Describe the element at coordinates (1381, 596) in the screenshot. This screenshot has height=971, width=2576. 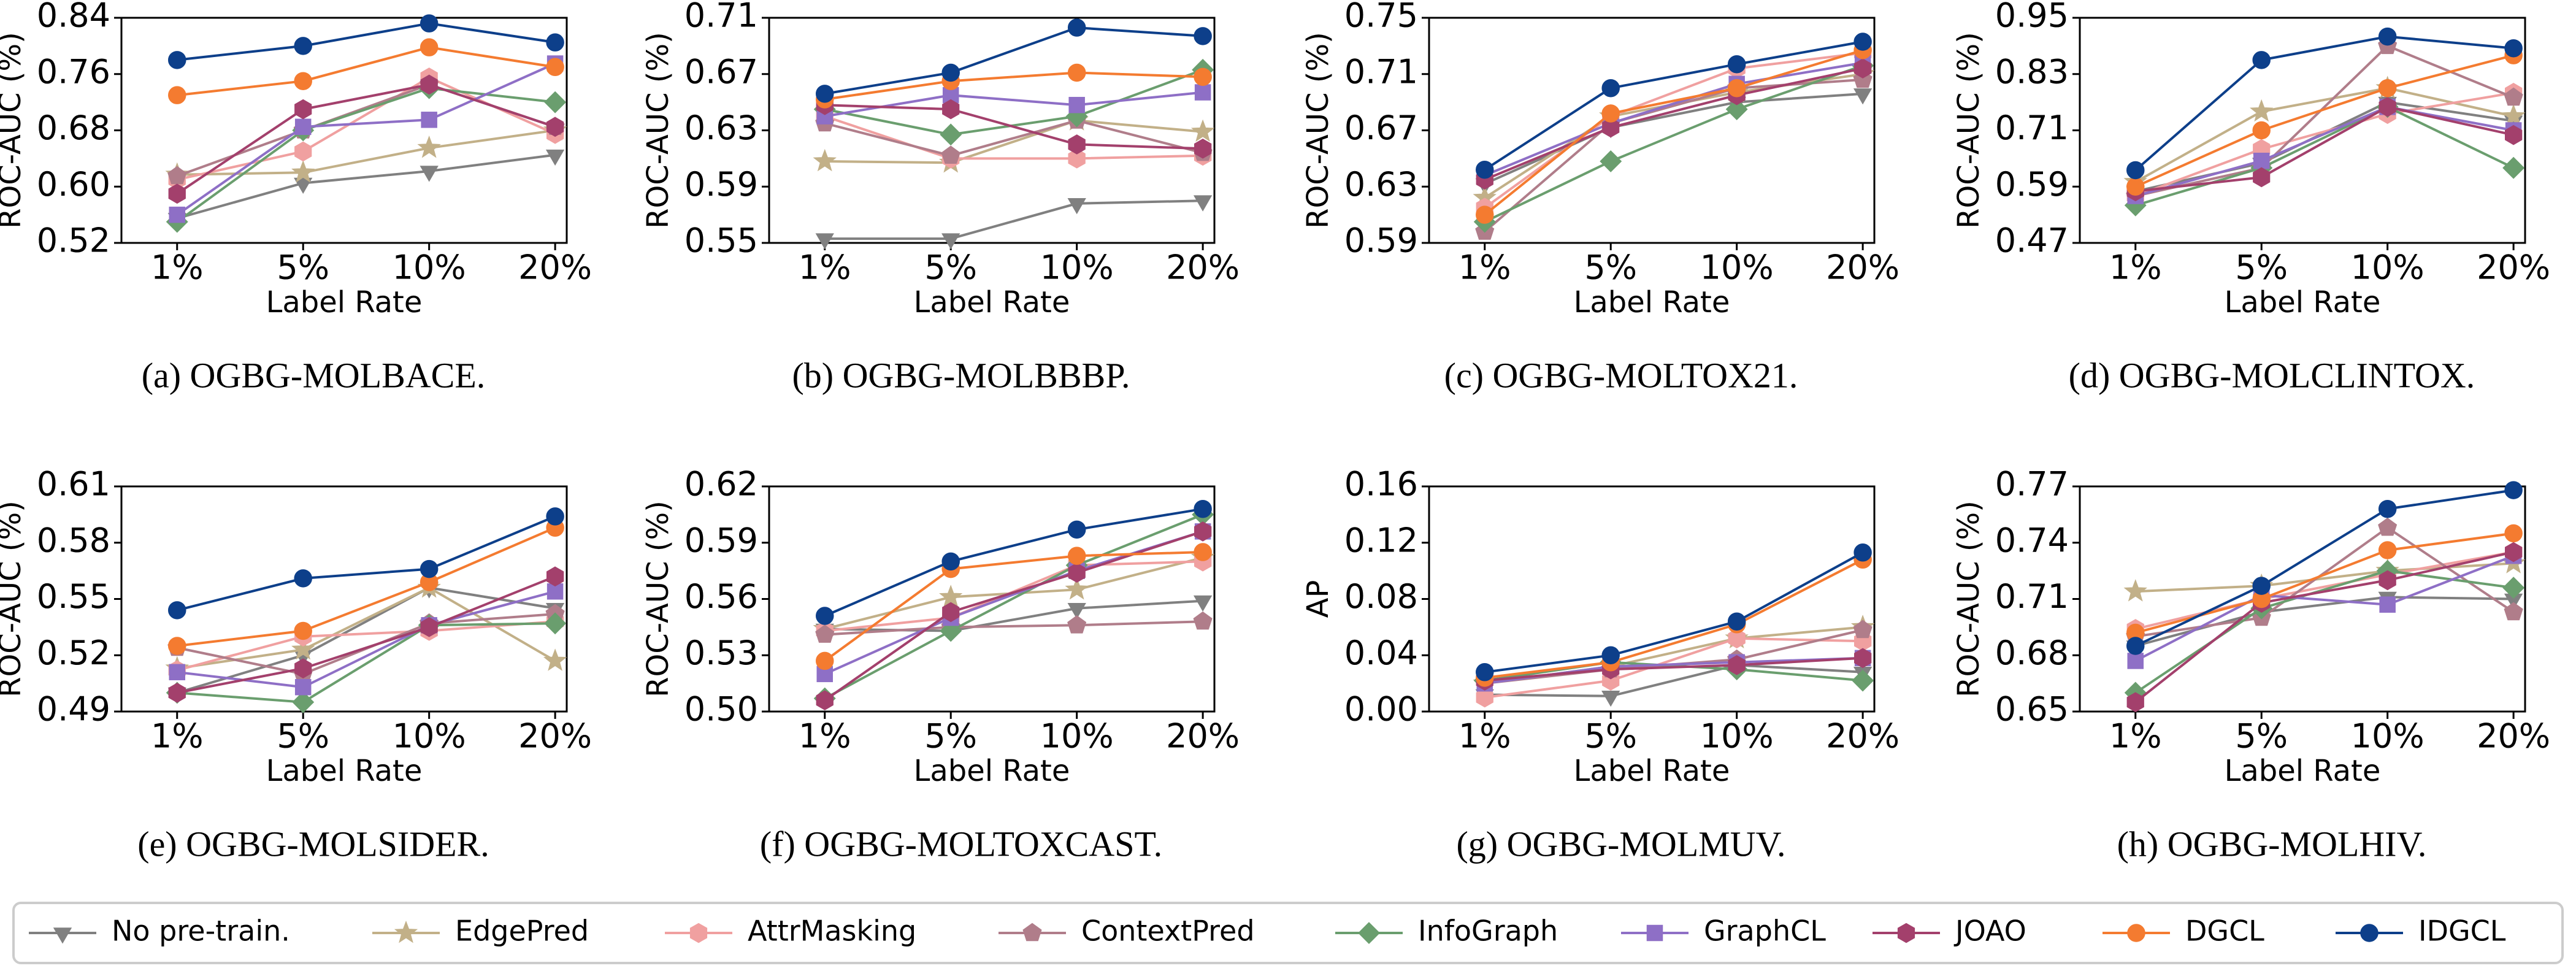
I see `y-tick-label: 0.08` at that location.